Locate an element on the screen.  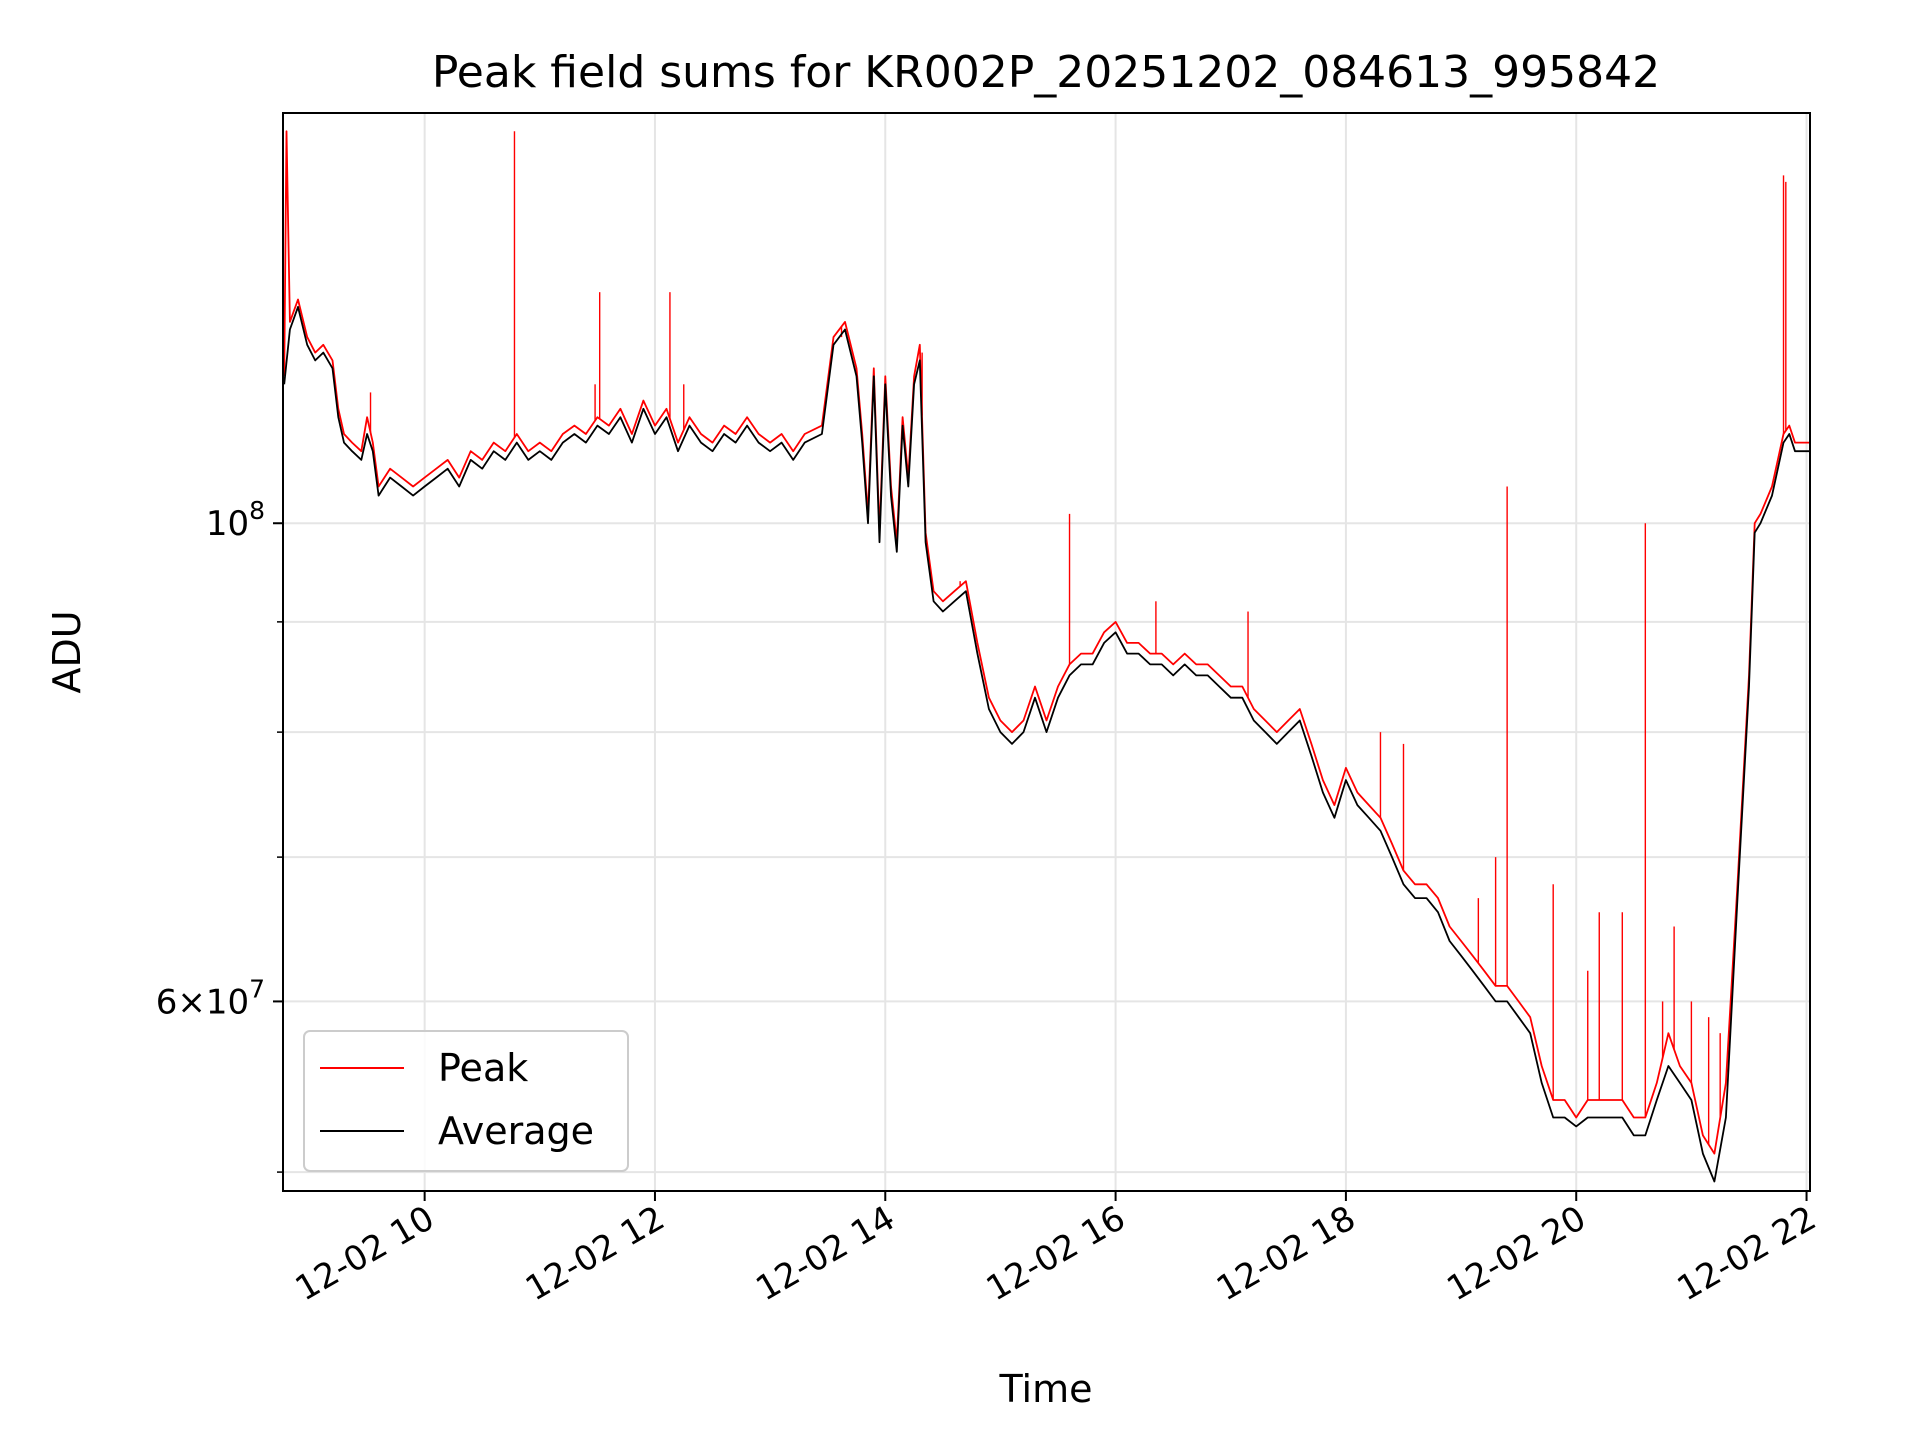
legend-label-average: Average is located at coordinates (516, 1131).